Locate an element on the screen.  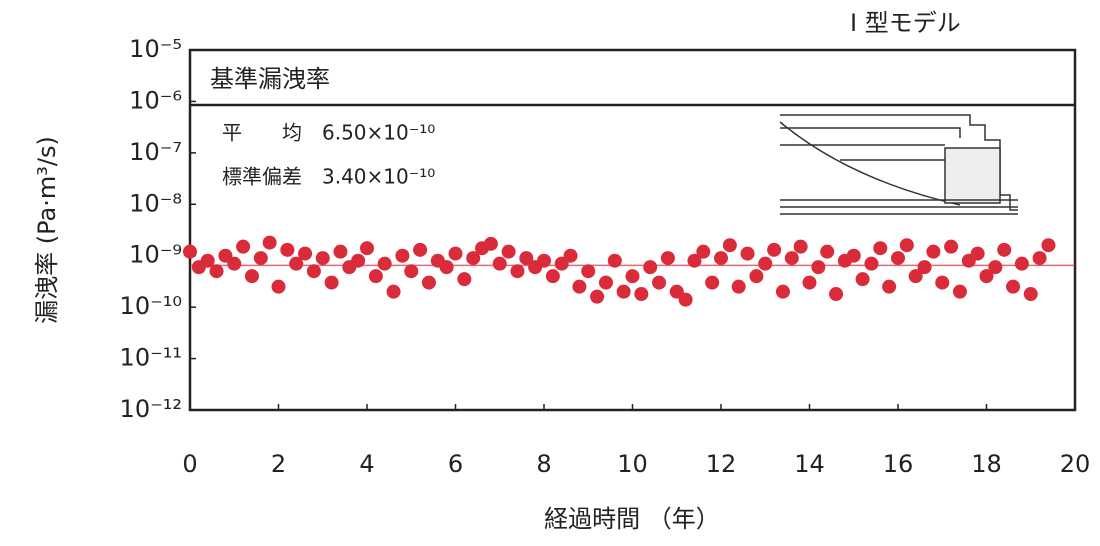
y-tick-label: 10⁻¹⁰ is located at coordinates (151, 306).